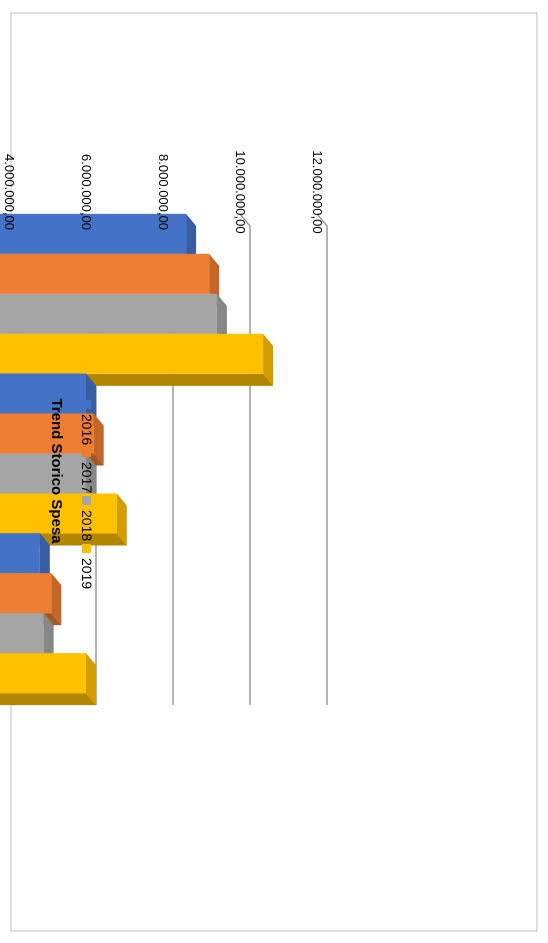 Image resolution: width=548 pixels, height=943 pixels. What do you see at coordinates (240, 191) in the screenshot?
I see `value-tick-label: 10.000.000,00` at bounding box center [240, 191].